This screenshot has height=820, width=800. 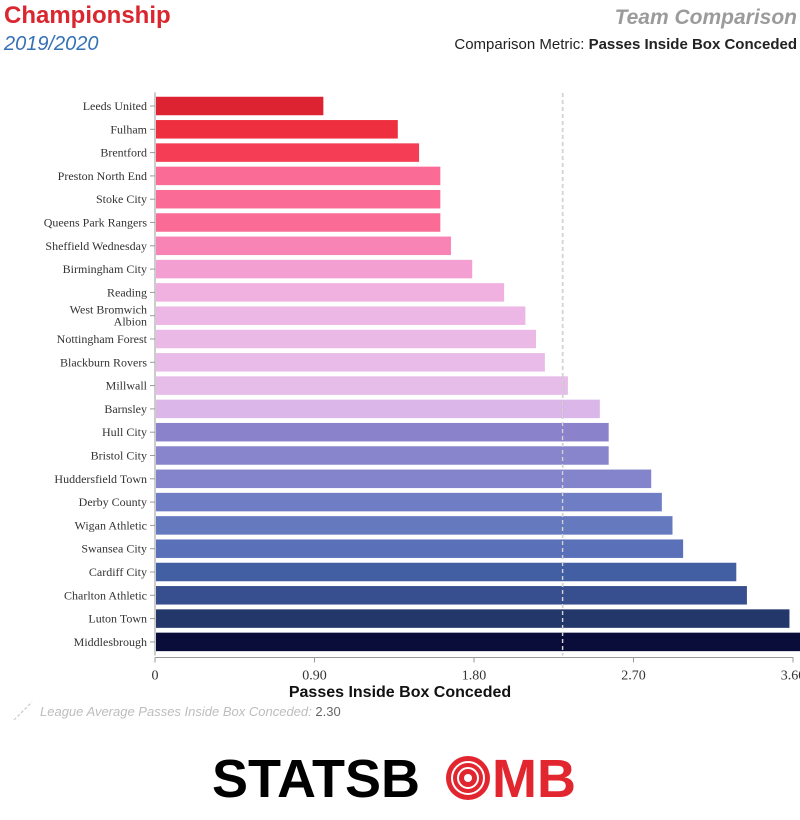 I want to click on metric-label: Comparison Metric:, so click(x=519, y=44).